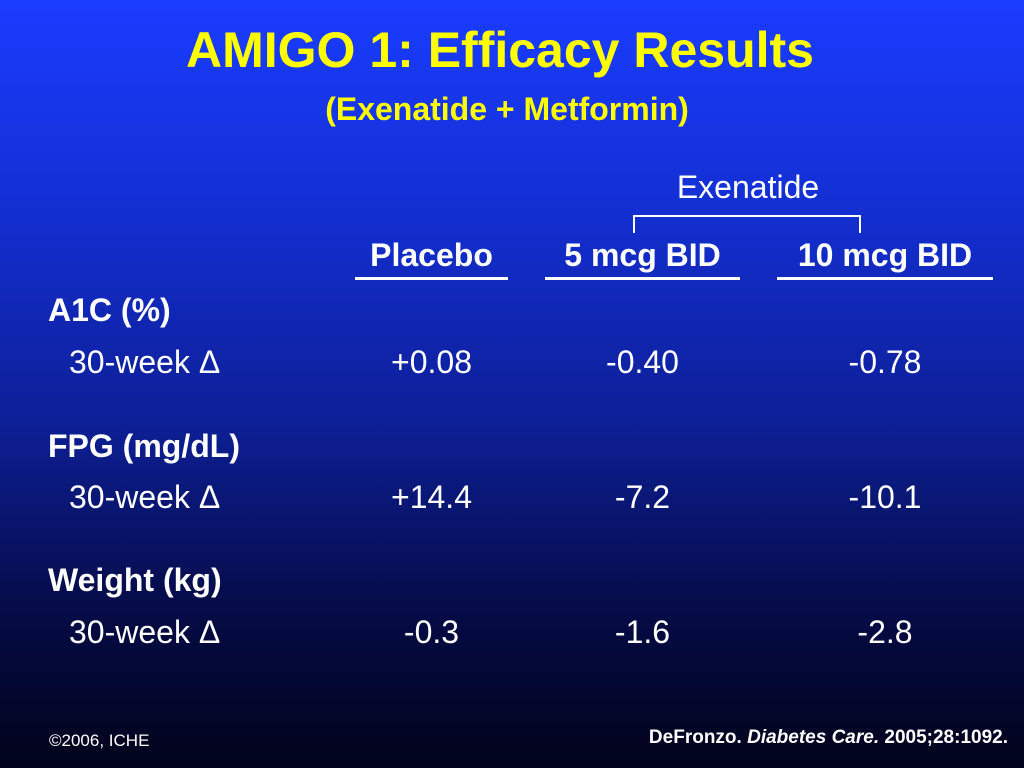 Image resolution: width=1024 pixels, height=768 pixels. What do you see at coordinates (431, 362) in the screenshot?
I see `value-a1c-placebo: +0.08` at bounding box center [431, 362].